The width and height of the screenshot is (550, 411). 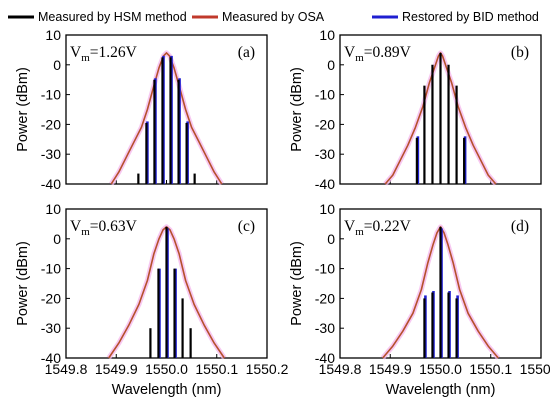 I want to click on osa-curve, so click(x=166, y=118).